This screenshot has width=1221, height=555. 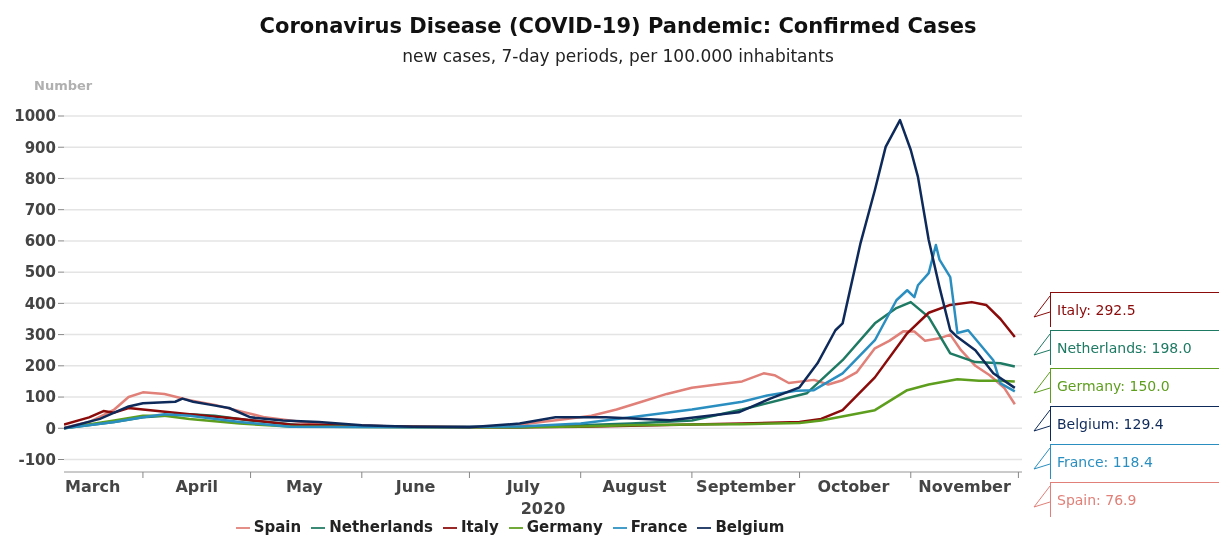 What do you see at coordinates (1134, 499) in the screenshot?
I see `text: Spain: 76.9` at bounding box center [1134, 499].